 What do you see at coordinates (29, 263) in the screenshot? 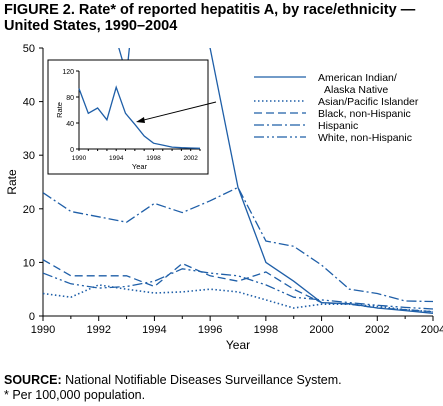
I see `y-tick-label: 10` at bounding box center [29, 263].